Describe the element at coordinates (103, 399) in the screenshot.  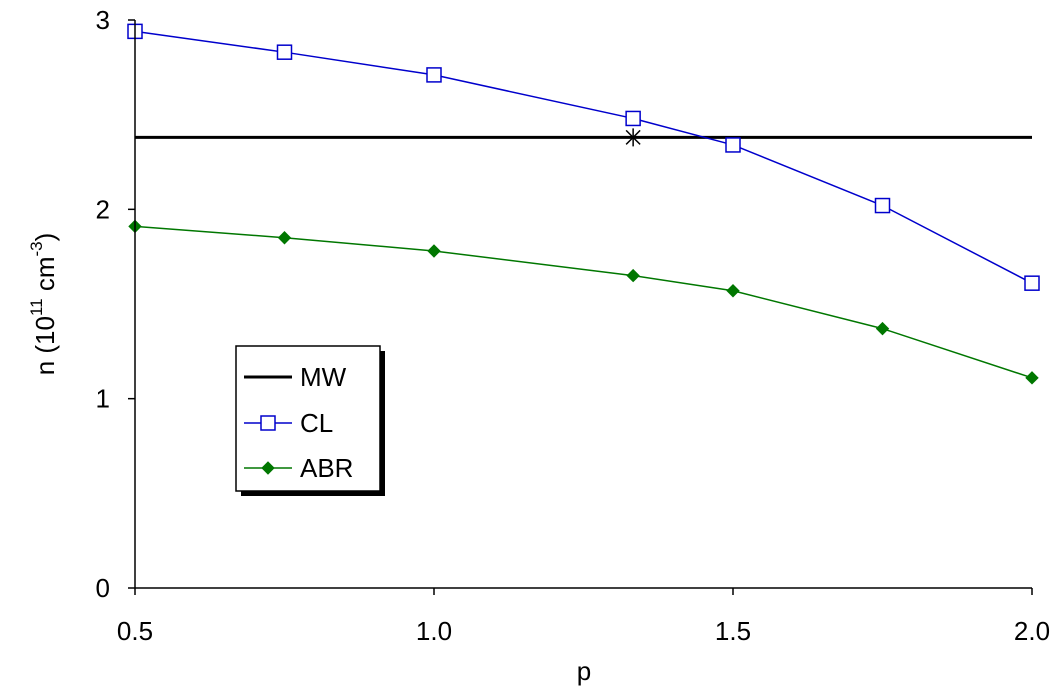
I see `y-tick-label: 1` at that location.